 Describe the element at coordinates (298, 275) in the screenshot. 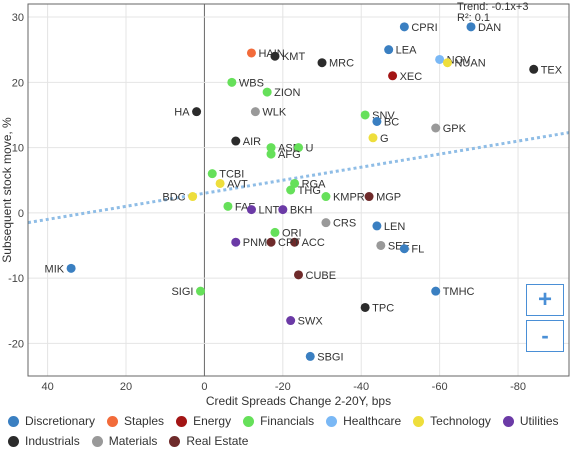

I see `data-point-cube` at that location.